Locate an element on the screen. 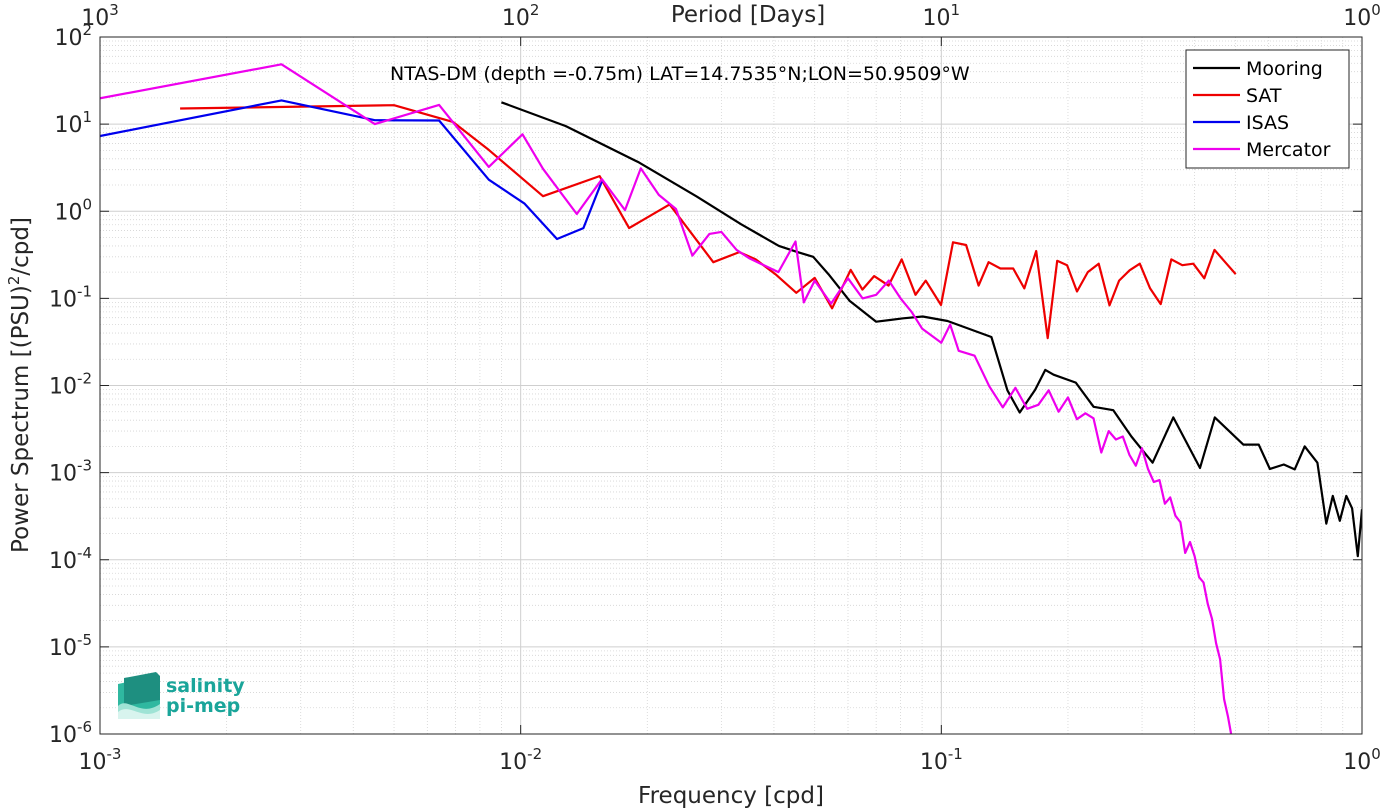 This screenshot has height=809, width=1383. x-tick-label: 10⁻³ is located at coordinates (100, 760).